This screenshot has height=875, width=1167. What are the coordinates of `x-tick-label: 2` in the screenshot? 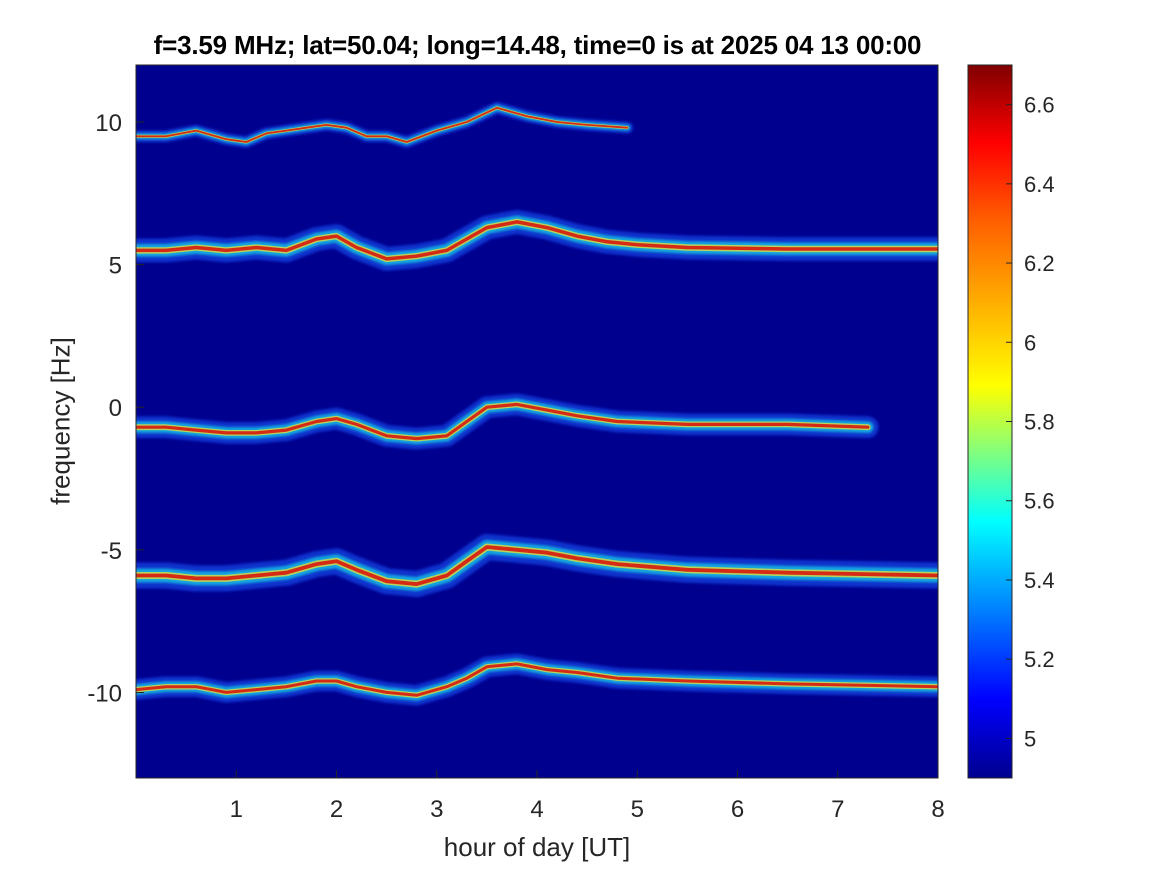 It's located at (336, 809).